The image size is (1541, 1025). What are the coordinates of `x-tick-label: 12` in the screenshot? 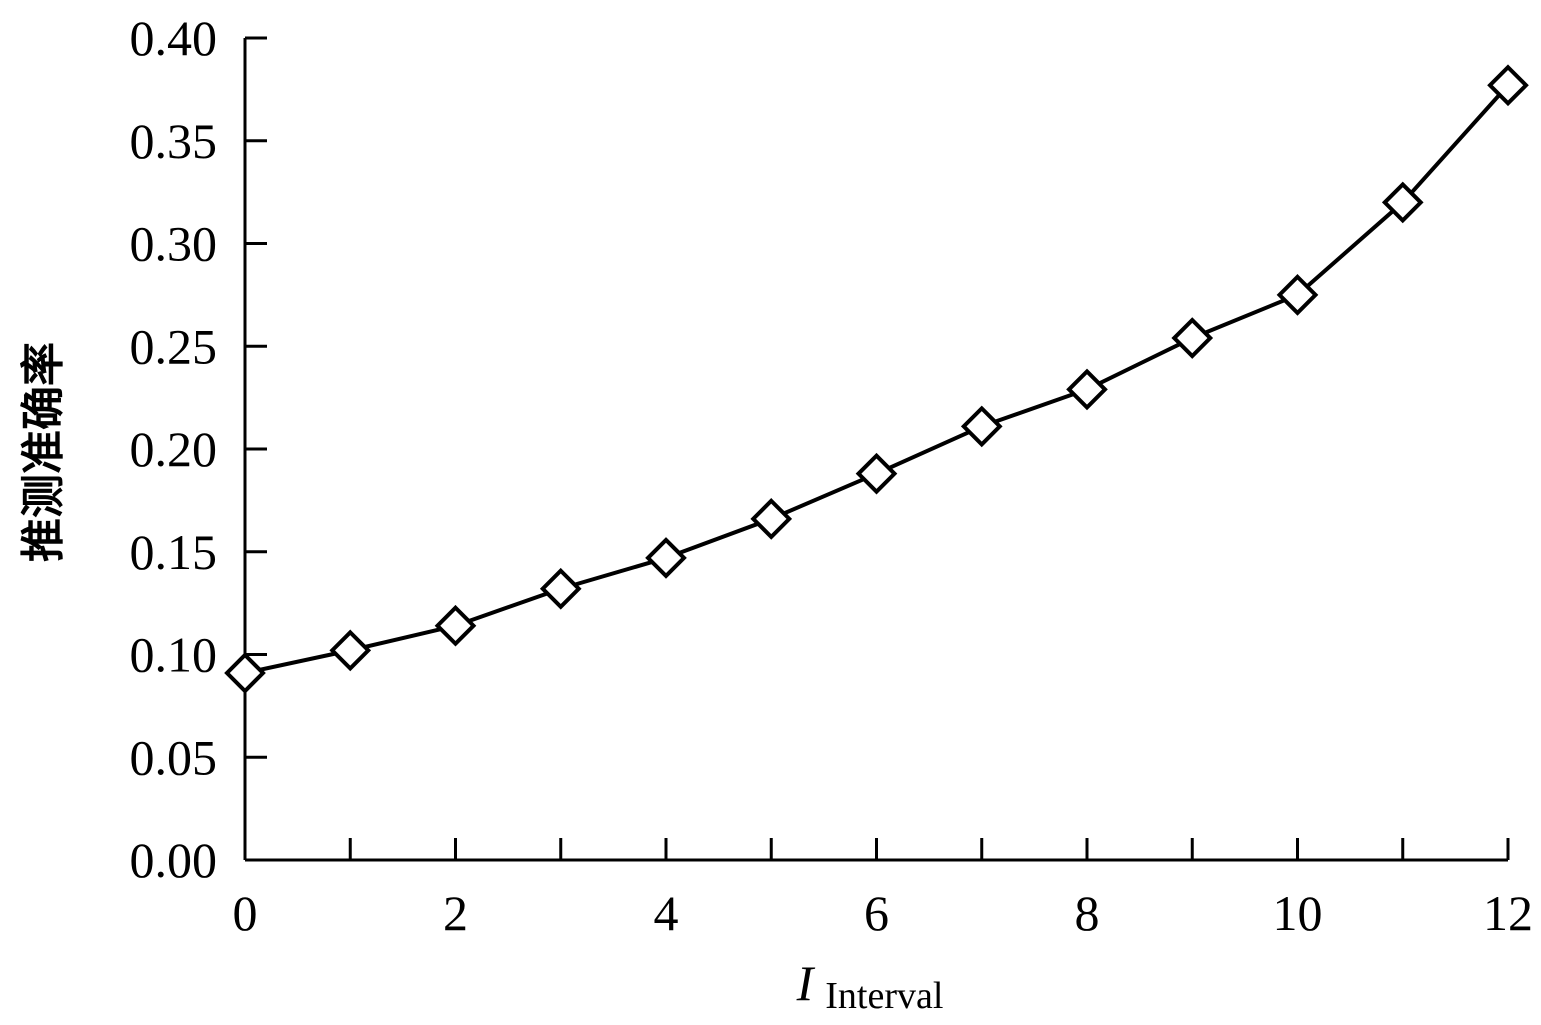 It's located at (1508, 913).